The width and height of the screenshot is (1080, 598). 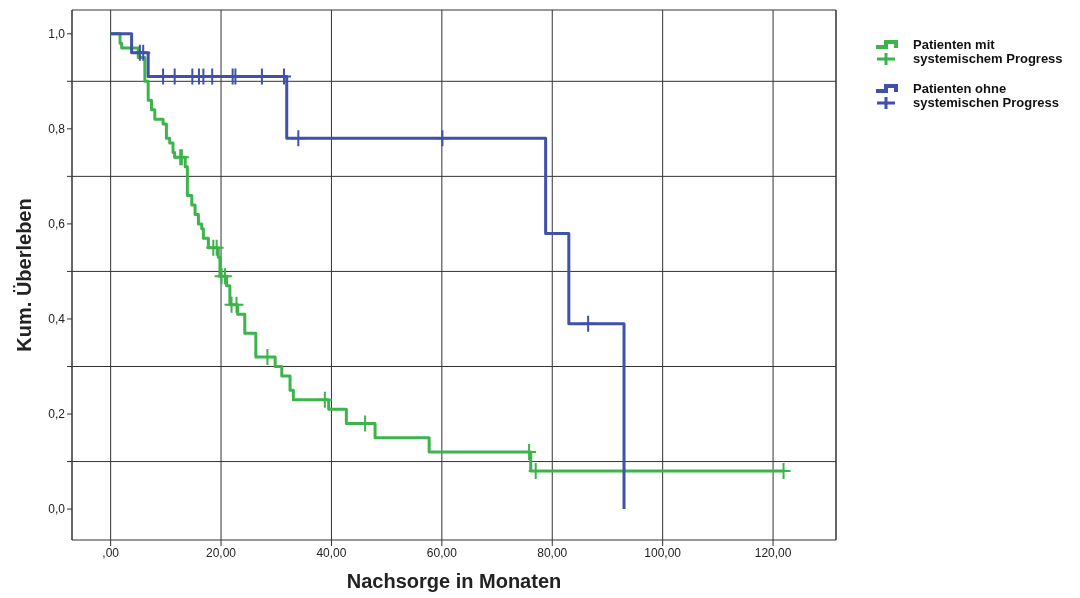 I want to click on x-tick-label: 60,00, so click(x=442, y=552).